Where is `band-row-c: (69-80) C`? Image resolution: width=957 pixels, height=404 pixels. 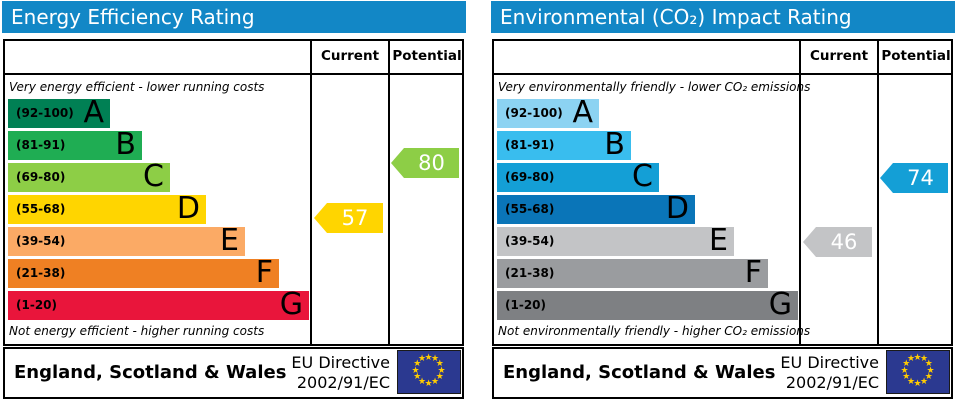 band-row-c: (69-80) C is located at coordinates (89, 176).